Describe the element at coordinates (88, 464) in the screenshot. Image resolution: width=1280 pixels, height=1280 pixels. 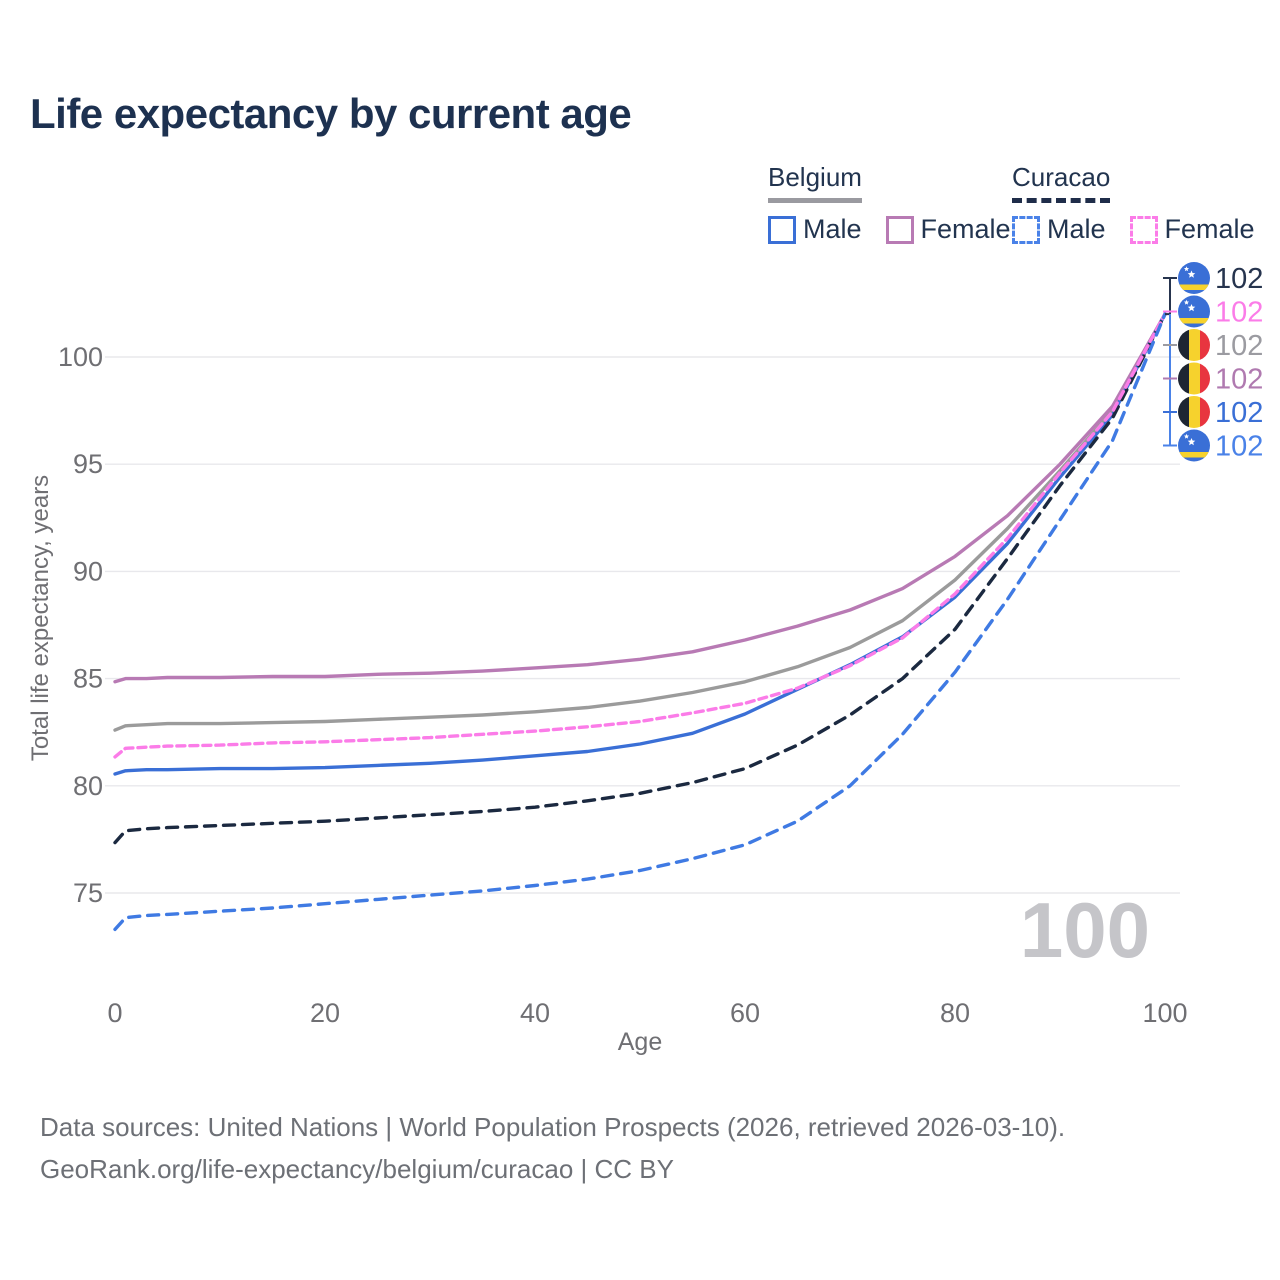
I see `y-tick-label: 95` at that location.